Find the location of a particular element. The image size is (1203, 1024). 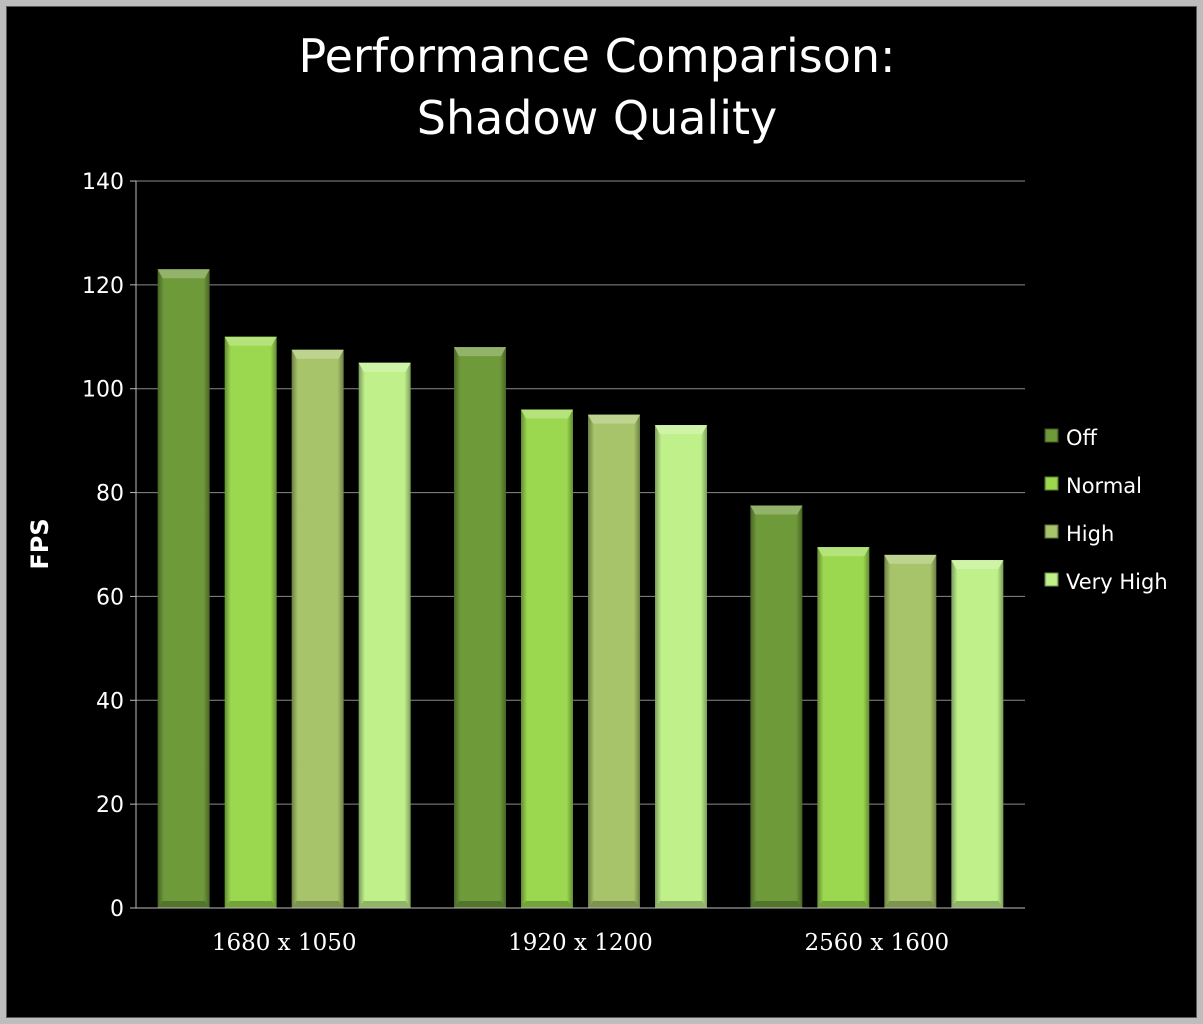

chart-title-line-1: Performance Comparison: is located at coordinates (596, 56).